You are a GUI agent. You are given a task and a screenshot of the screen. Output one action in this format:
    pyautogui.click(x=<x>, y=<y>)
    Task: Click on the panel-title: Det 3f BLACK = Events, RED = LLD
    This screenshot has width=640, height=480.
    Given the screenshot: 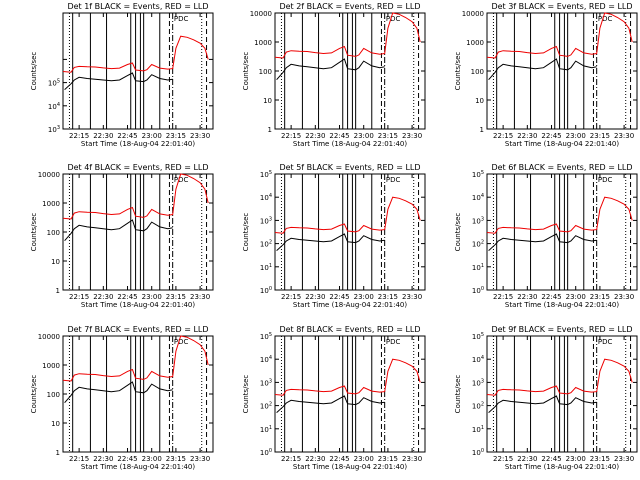 What is the action you would take?
    pyautogui.click(x=561, y=6)
    